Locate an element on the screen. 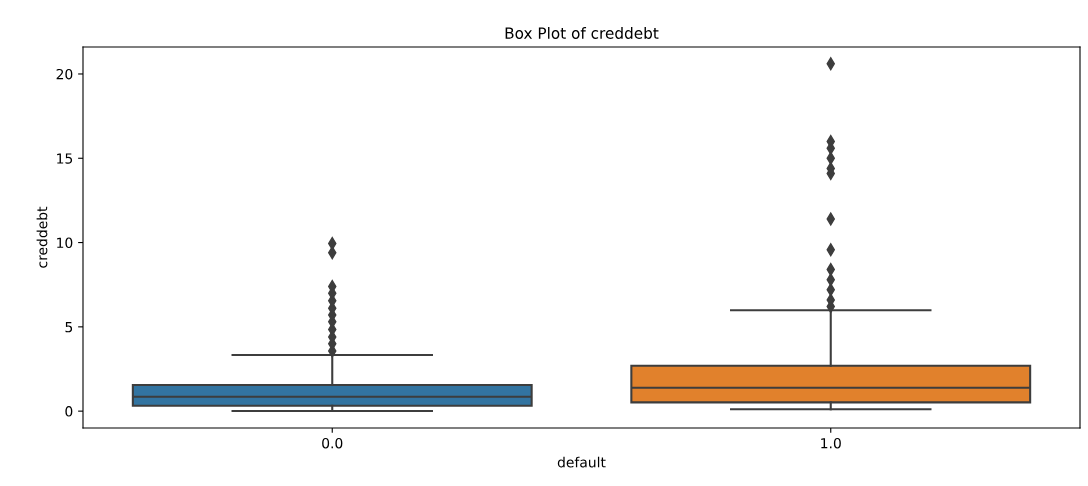 This screenshot has height=486, width=1088. y-tick-label: 20 is located at coordinates (64, 74).